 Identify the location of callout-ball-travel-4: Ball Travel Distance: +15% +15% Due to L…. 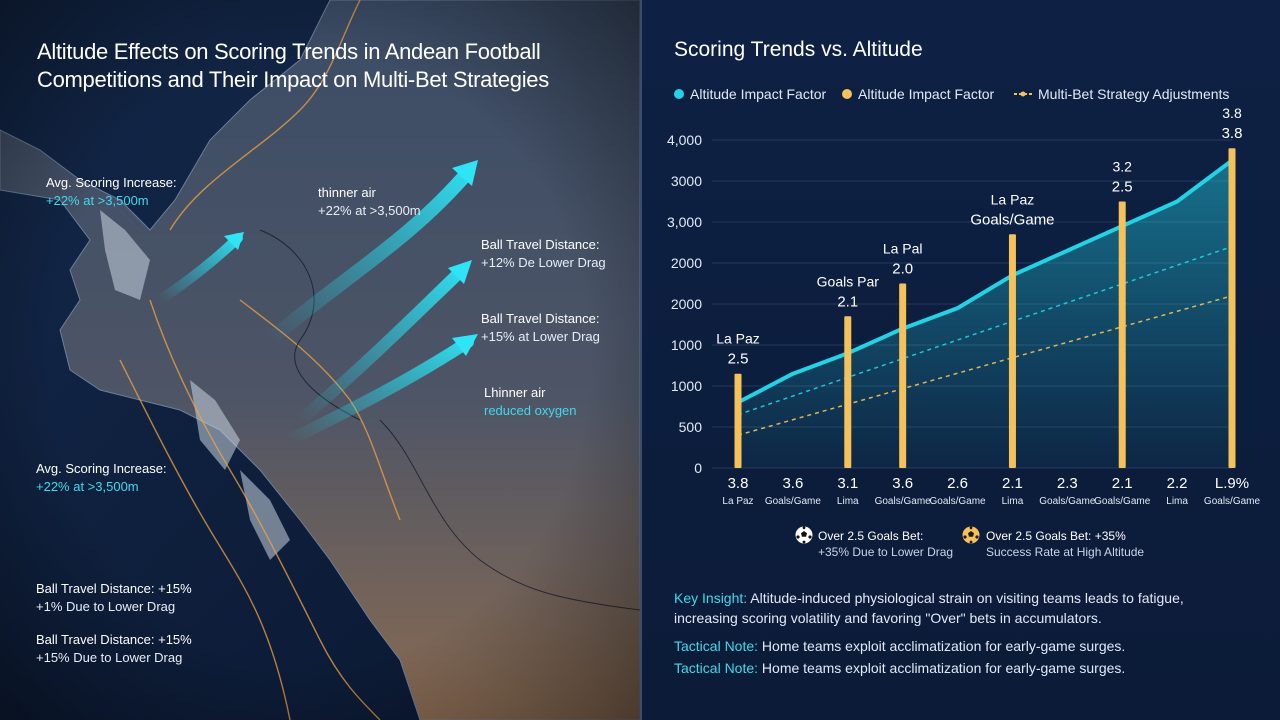
(114, 649).